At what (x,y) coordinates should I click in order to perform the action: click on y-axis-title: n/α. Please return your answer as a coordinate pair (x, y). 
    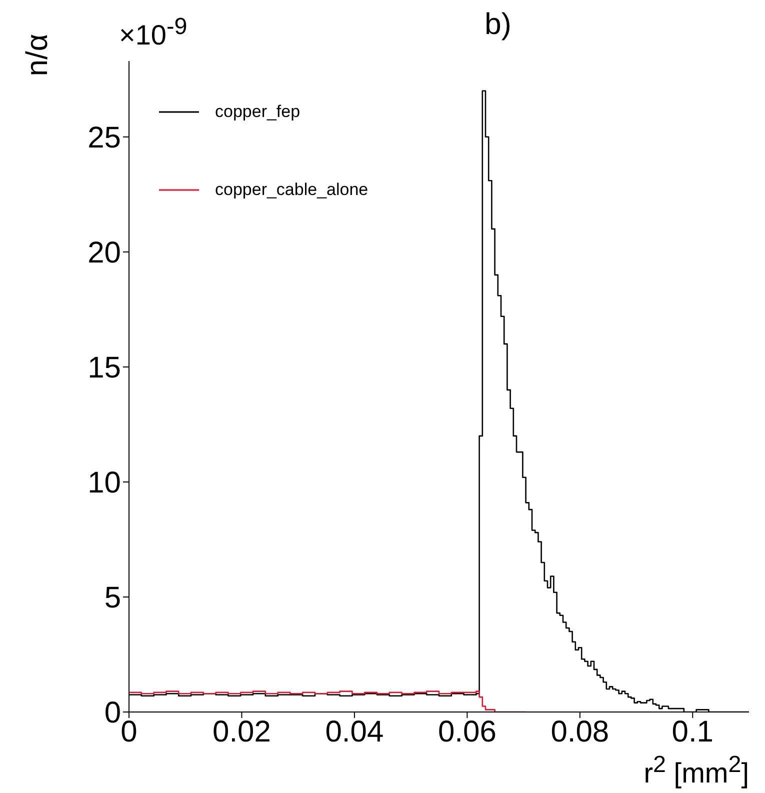
    Looking at the image, I should click on (38, 55).